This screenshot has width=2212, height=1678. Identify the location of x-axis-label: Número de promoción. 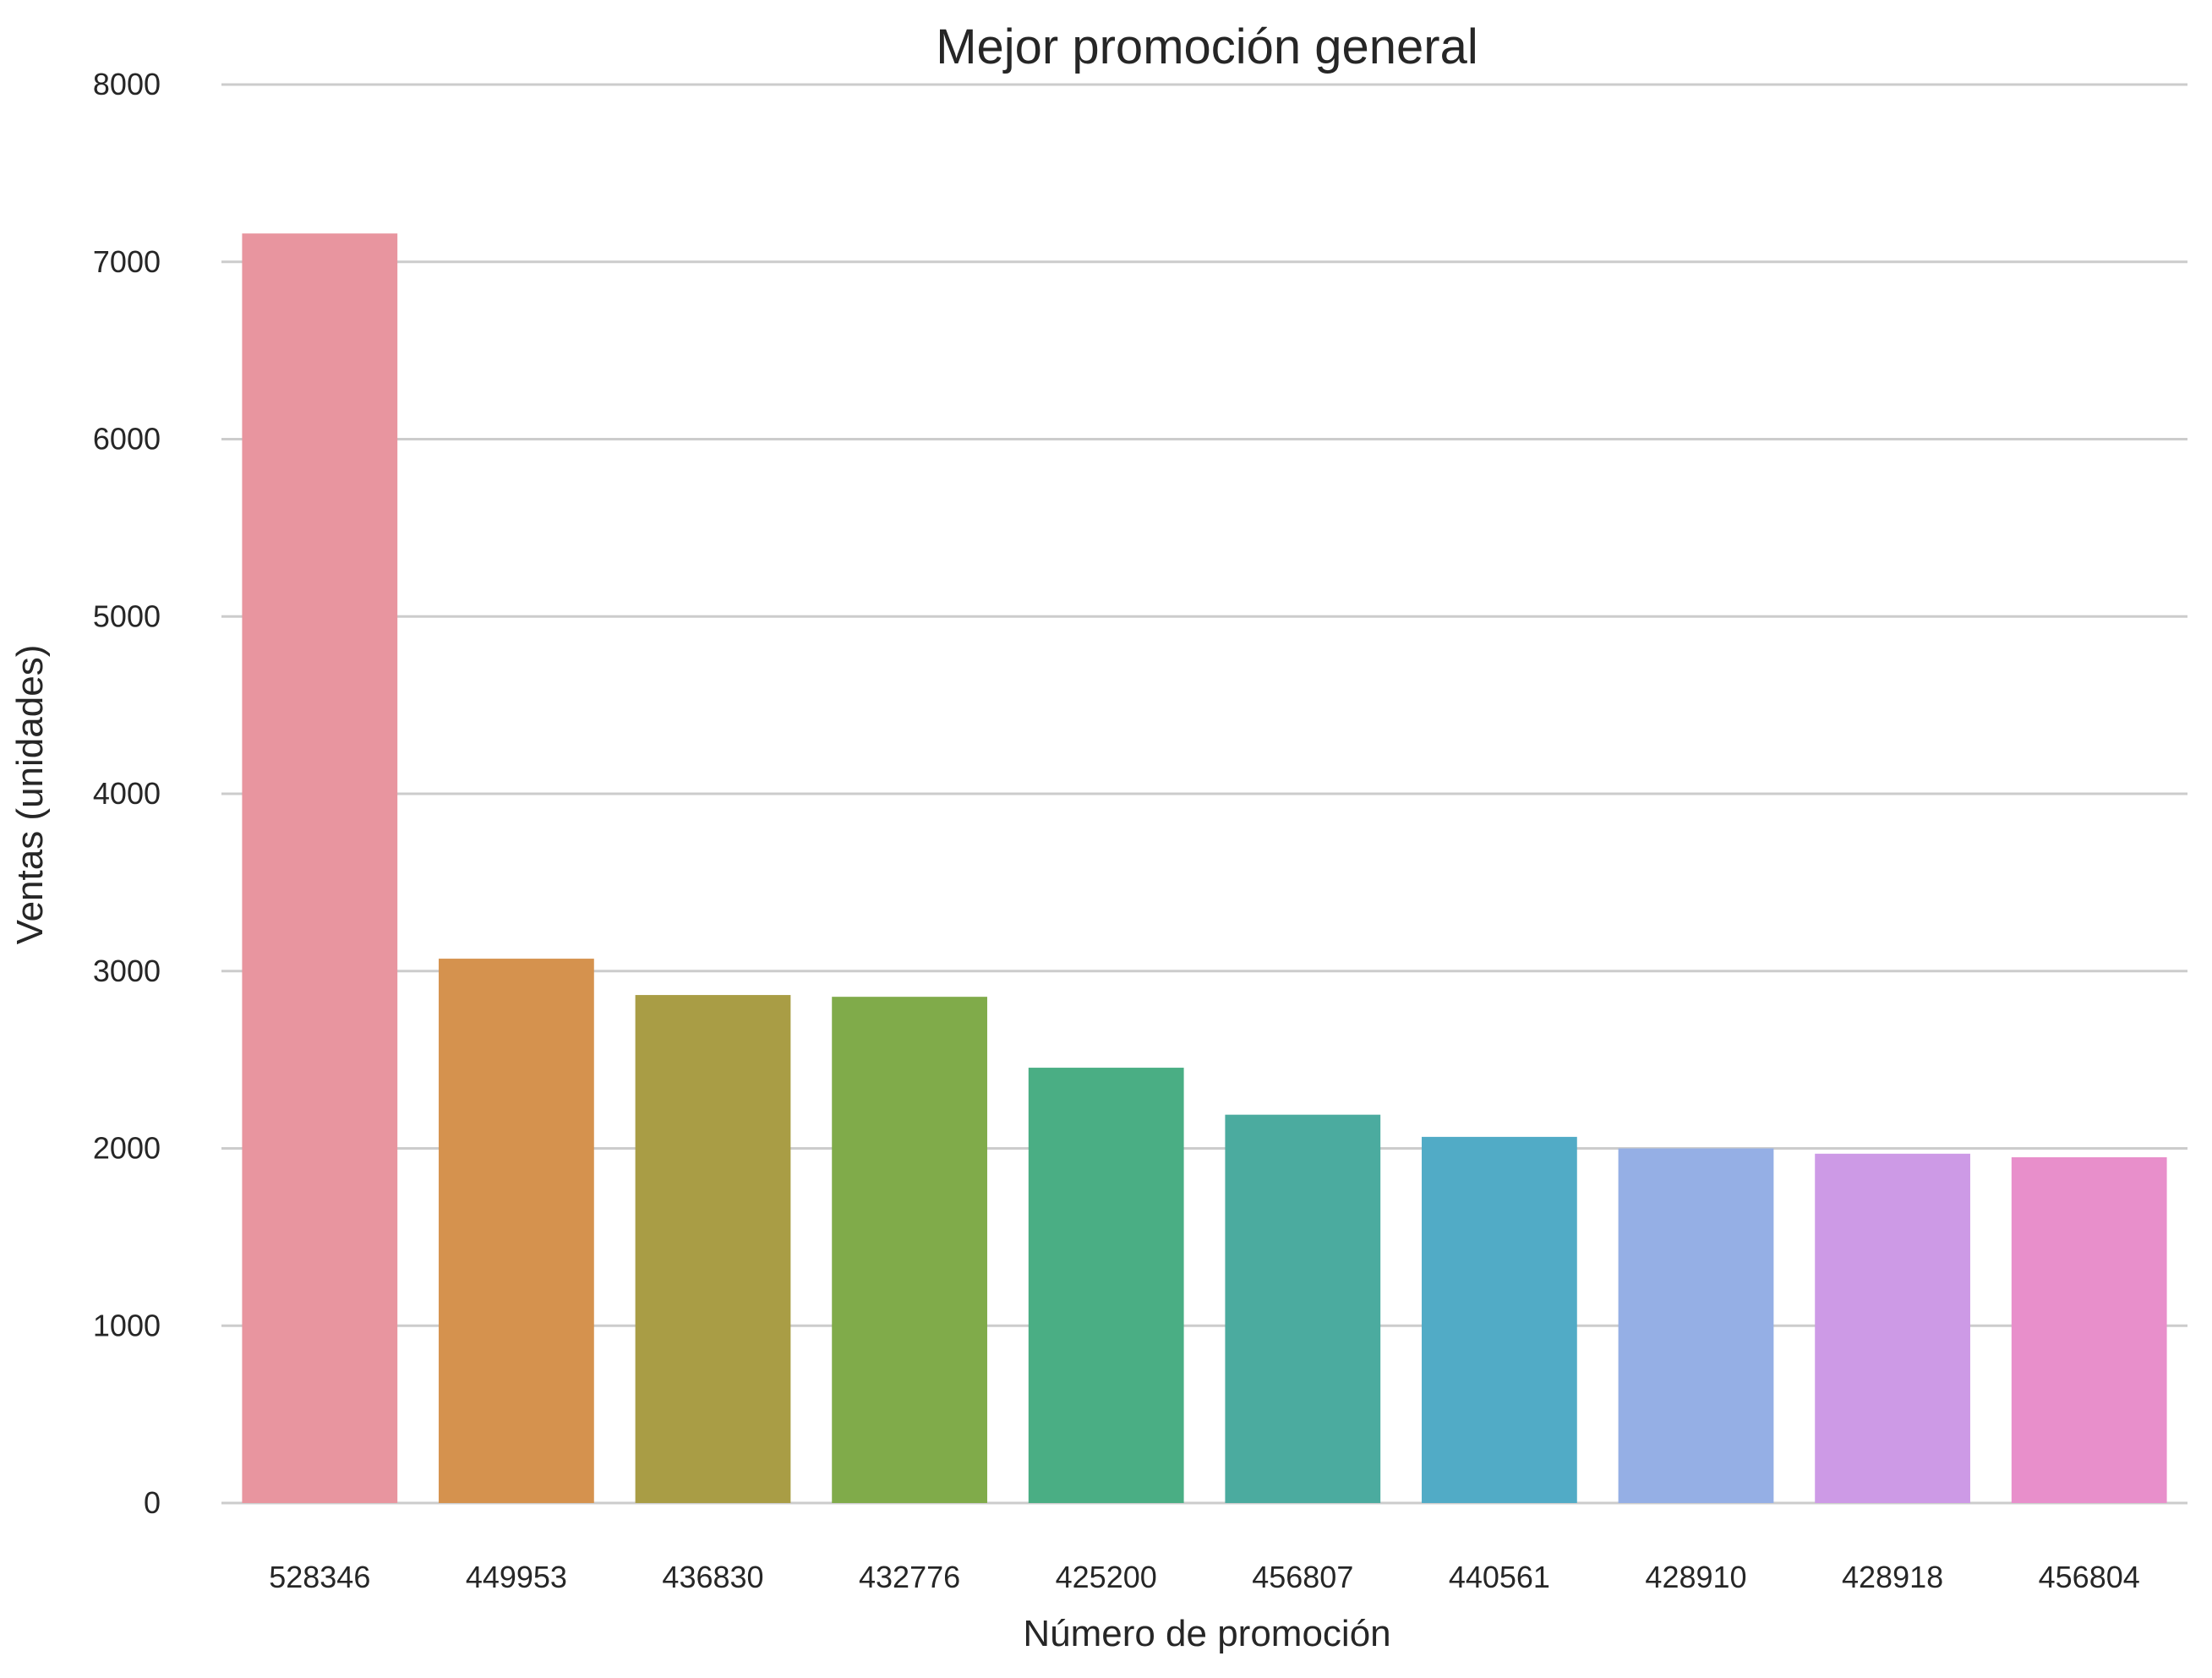
(1206, 1633).